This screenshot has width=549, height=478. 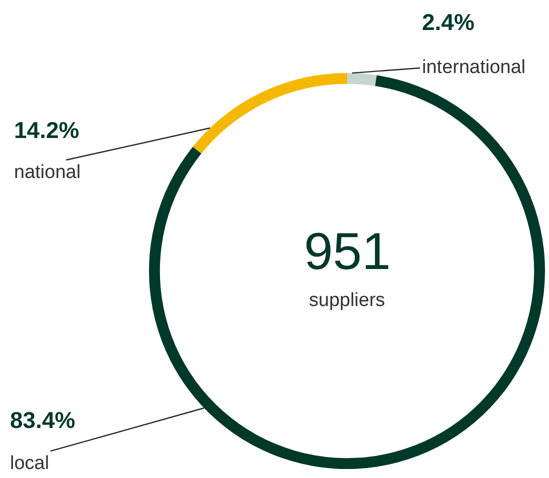 What do you see at coordinates (47, 130) in the screenshot?
I see `data-label: 14.2%` at bounding box center [47, 130].